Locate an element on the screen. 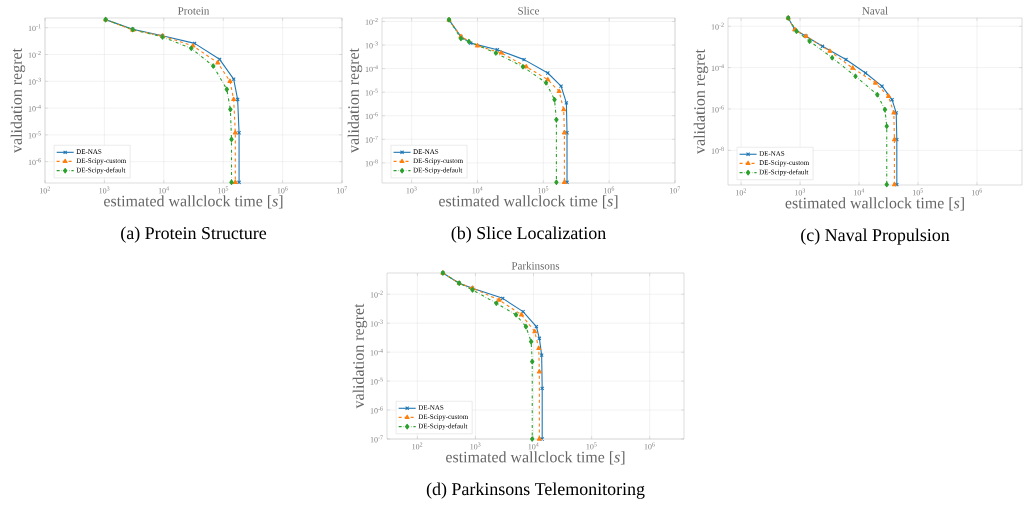  text: (c) Naval Propulsion is located at coordinates (875, 236).